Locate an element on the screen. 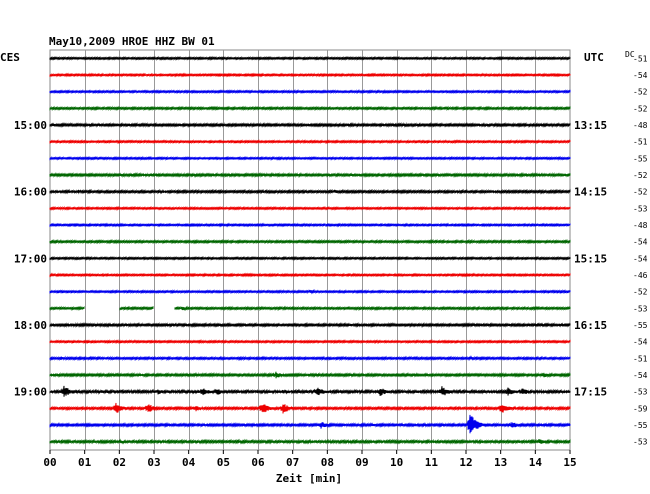  x-tick-label: 04 is located at coordinates (189, 462).